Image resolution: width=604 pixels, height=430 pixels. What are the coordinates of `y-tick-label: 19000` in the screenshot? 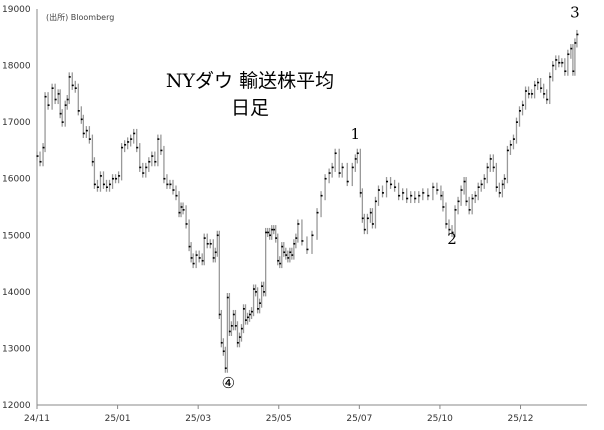 It's located at (16, 10).